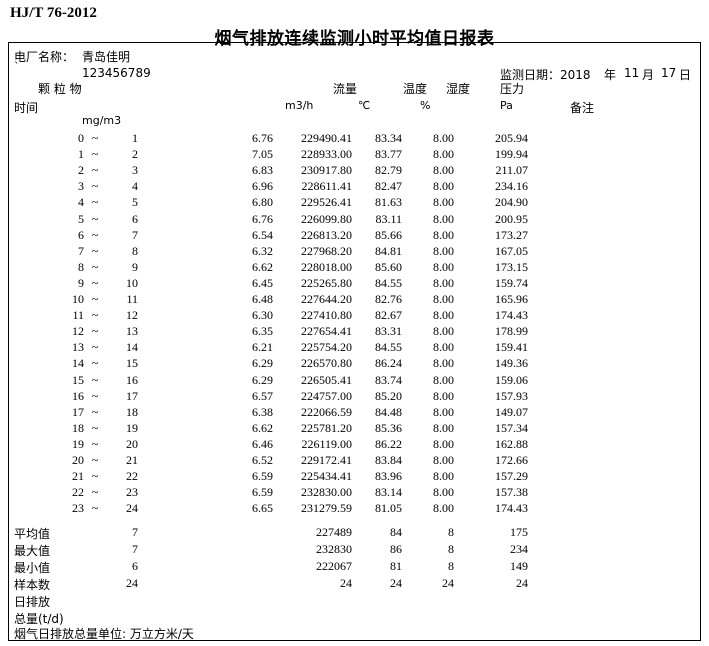 Image resolution: width=709 pixels, height=646 pixels. Describe the element at coordinates (388, 492) in the screenshot. I see `row-temperature: 83.14` at that location.